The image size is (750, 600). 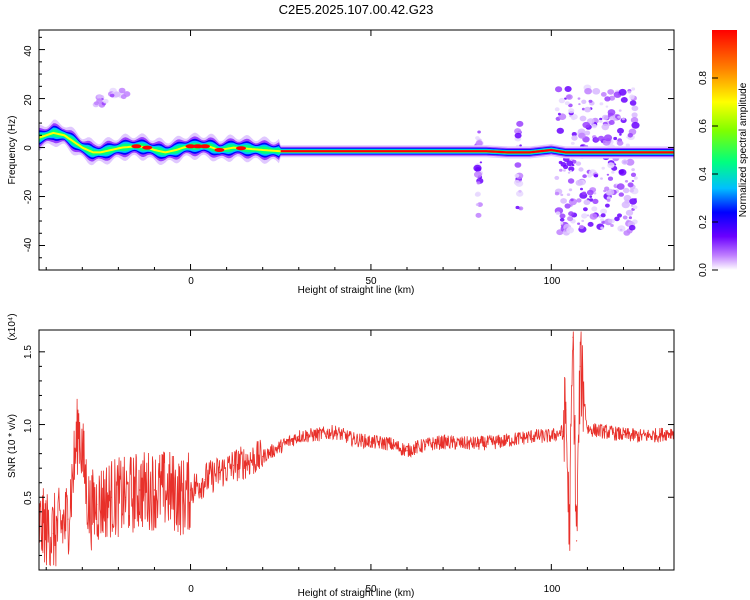 I want to click on colorbar-tick-0-4: 0.4, so click(x=703, y=174).